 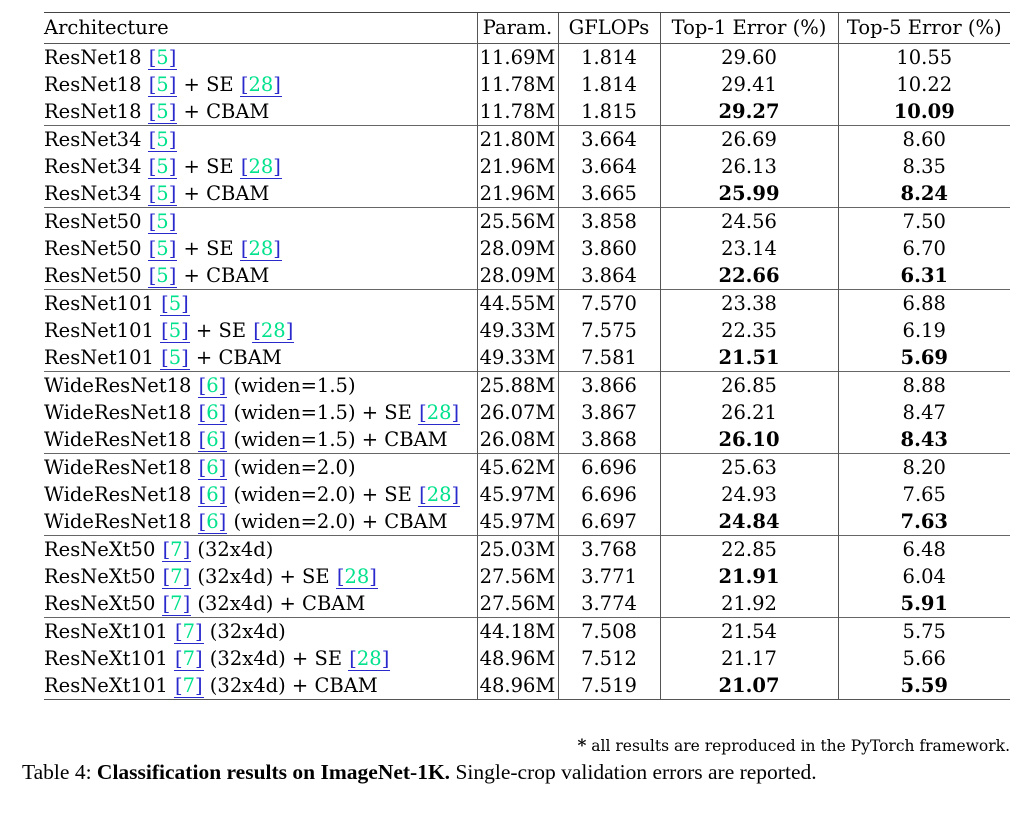 What do you see at coordinates (211, 577) in the screenshot?
I see `cell-architecture: ResNeXt50 [7] (32x4d) + SE [28]` at bounding box center [211, 577].